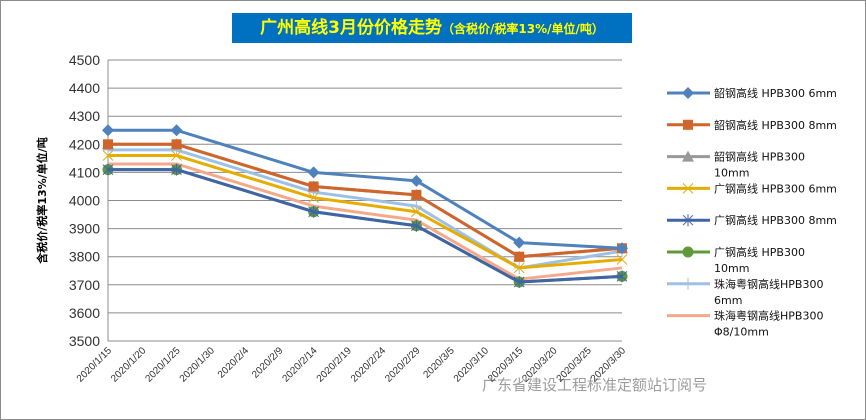 This screenshot has width=866, height=420. I want to click on x-tick-label: 2020/2/14, so click(300, 365).